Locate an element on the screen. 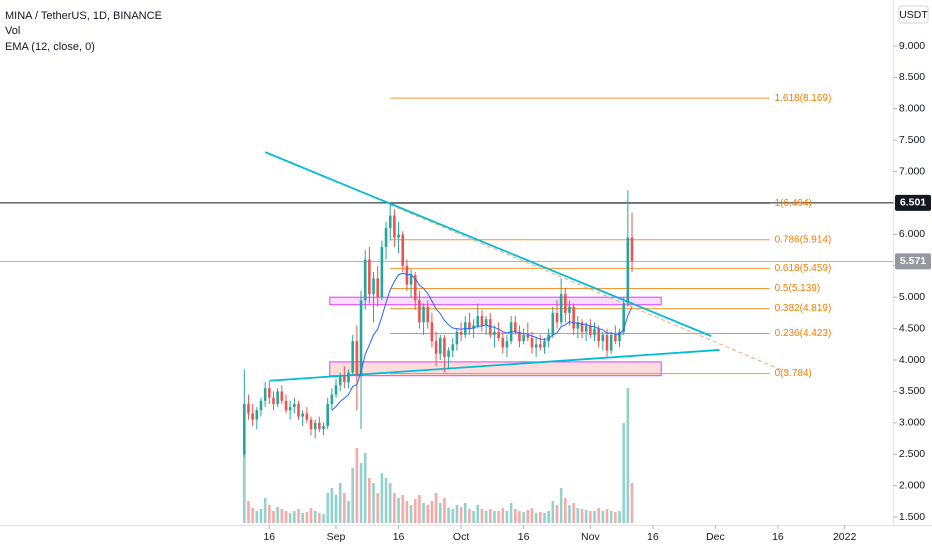 This screenshot has width=932, height=550. chart-title: MINA / TetherUS, 1D, BINANCE is located at coordinates (83, 16).